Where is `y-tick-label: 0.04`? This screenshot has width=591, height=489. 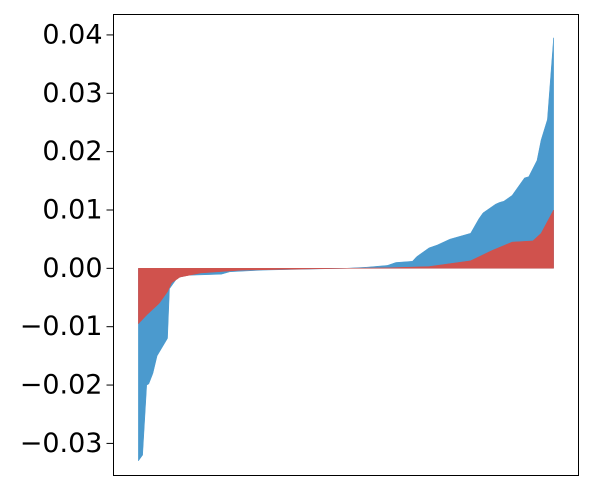 y-tick-label: 0.04 is located at coordinates (72, 34).